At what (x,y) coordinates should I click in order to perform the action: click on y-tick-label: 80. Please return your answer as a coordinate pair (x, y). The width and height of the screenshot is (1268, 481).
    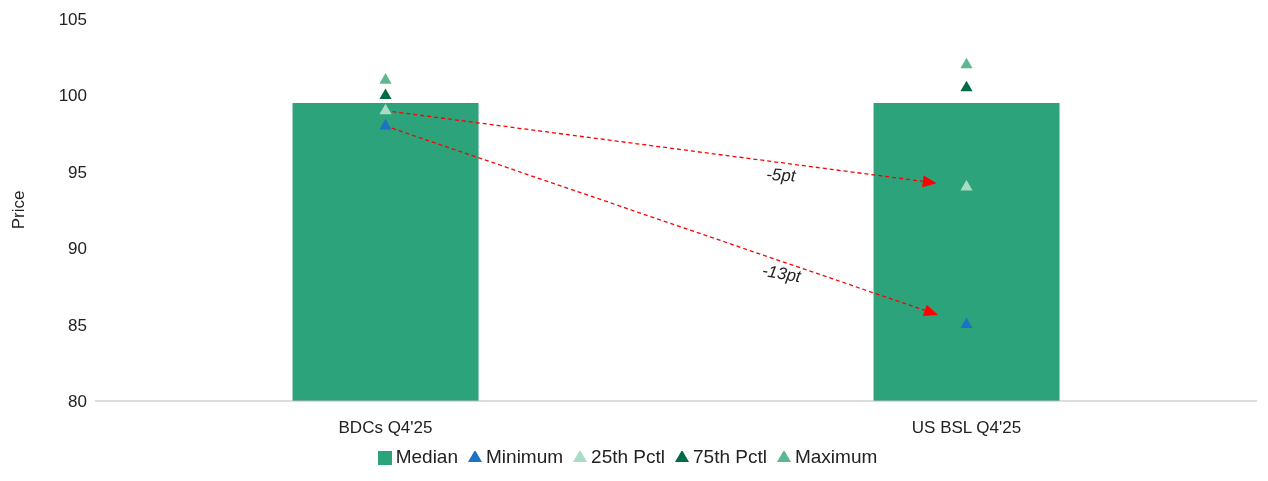
    Looking at the image, I should click on (77, 402).